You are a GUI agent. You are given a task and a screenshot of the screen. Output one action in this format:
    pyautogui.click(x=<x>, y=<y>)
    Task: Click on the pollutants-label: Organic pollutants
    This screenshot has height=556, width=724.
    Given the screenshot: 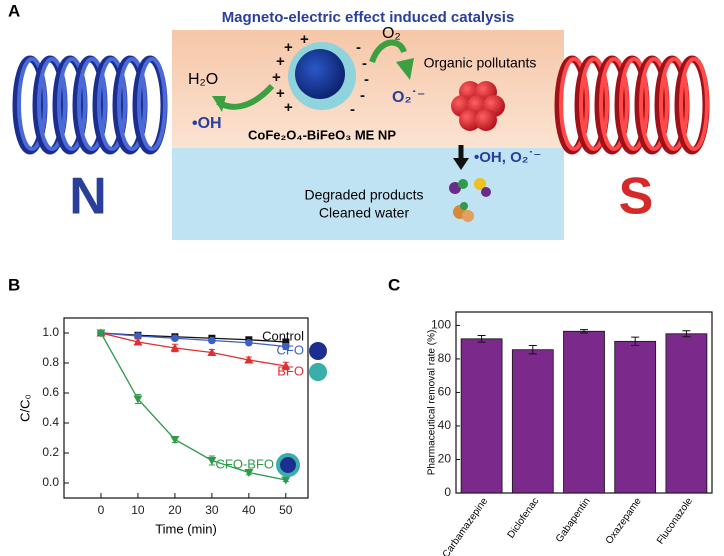 What is the action you would take?
    pyautogui.click(x=480, y=63)
    